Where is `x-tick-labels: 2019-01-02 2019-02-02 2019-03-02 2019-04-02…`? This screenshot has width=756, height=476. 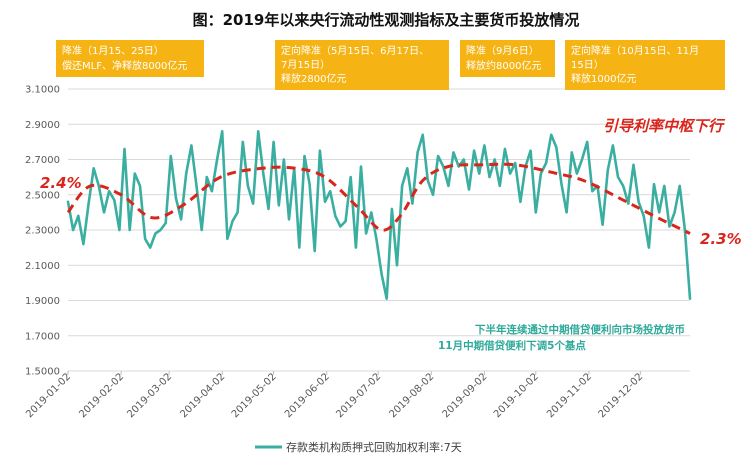
x-tick-labels: 2019-01-02 2019-02-02 2019-03-02 2019-04-02… is located at coordinates (334, 395).